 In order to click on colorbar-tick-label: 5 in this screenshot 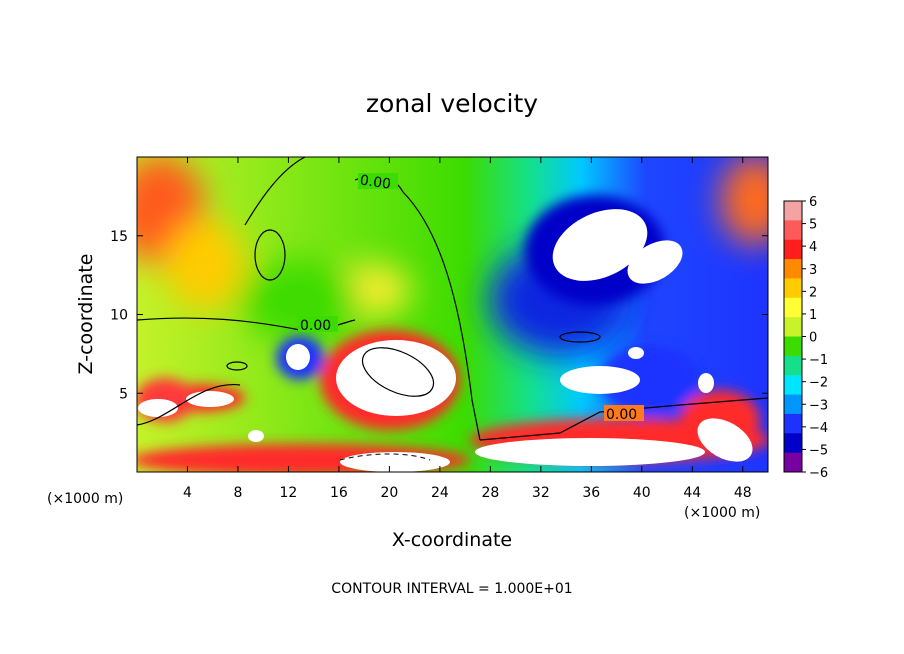, I will do `click(813, 225)`.